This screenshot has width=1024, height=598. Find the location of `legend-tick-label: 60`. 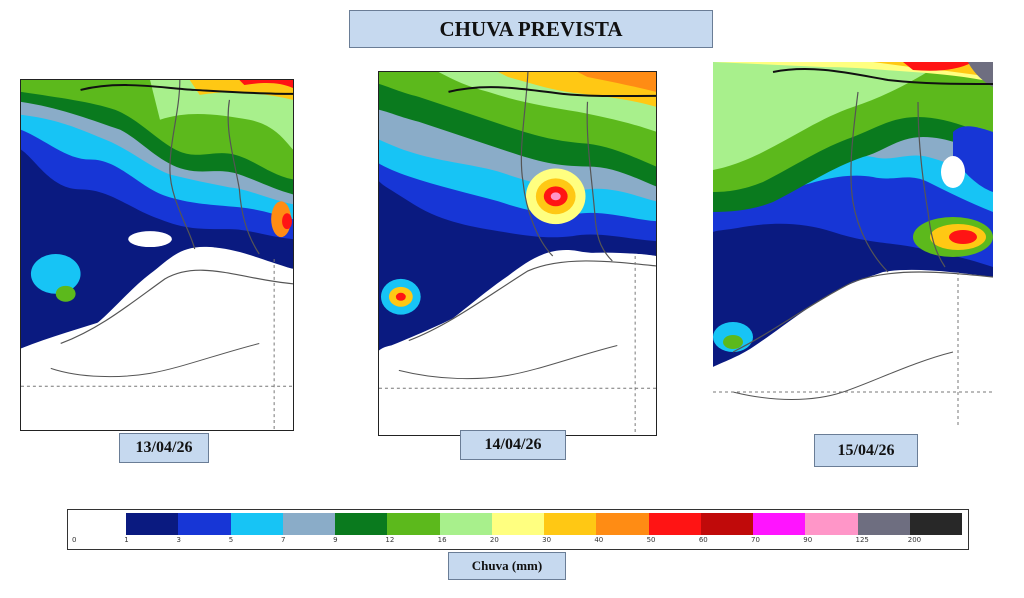

legend-tick-label: 60 is located at coordinates (703, 540).